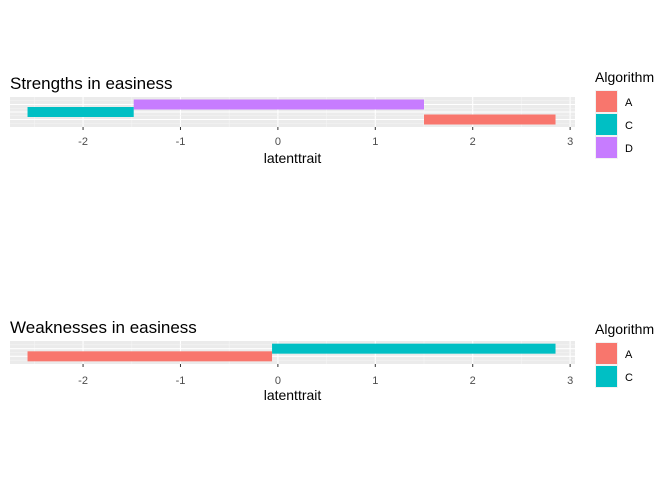 The width and height of the screenshot is (672, 480). What do you see at coordinates (103, 327) in the screenshot?
I see `chart-title: Weaknesses in easiness` at bounding box center [103, 327].